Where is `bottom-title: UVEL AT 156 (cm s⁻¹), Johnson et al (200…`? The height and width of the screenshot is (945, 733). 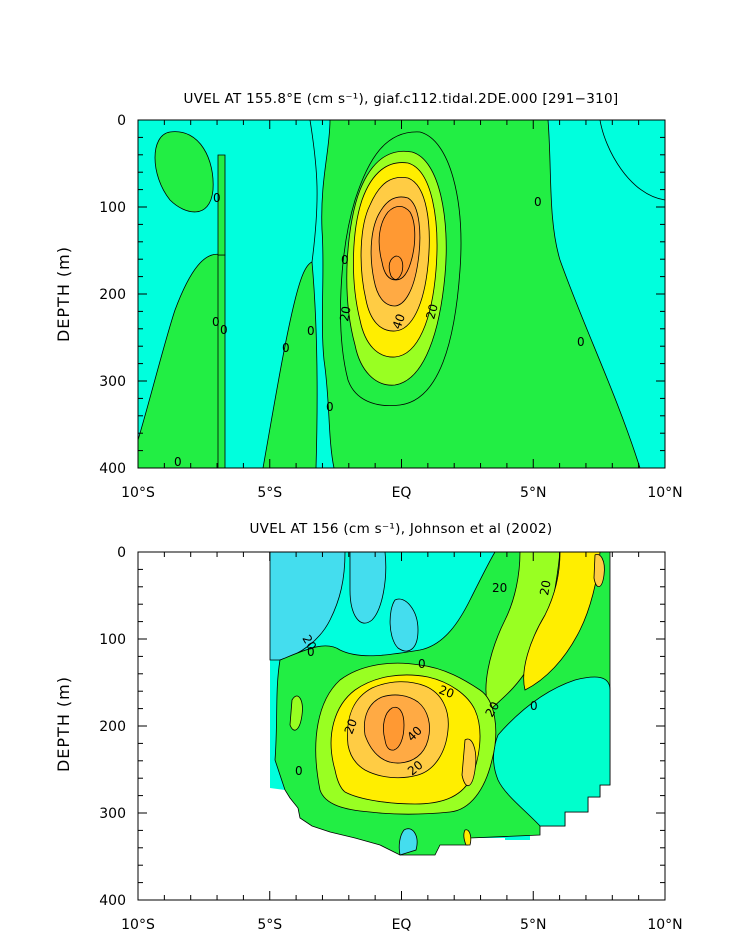 bottom-title: UVEL AT 156 (cm s⁻¹), Johnson et al (200… is located at coordinates (401, 529).